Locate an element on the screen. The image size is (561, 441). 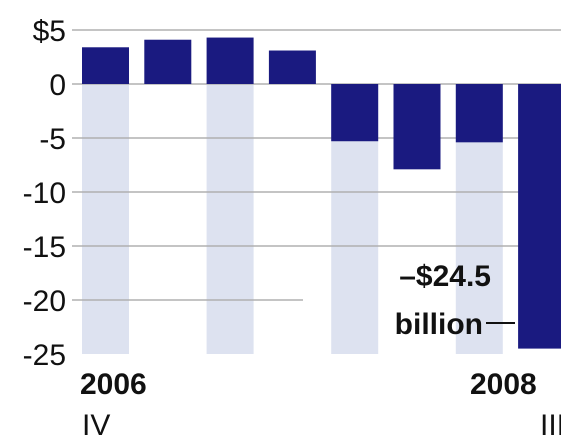
bar-2007-ii is located at coordinates (230, 60).